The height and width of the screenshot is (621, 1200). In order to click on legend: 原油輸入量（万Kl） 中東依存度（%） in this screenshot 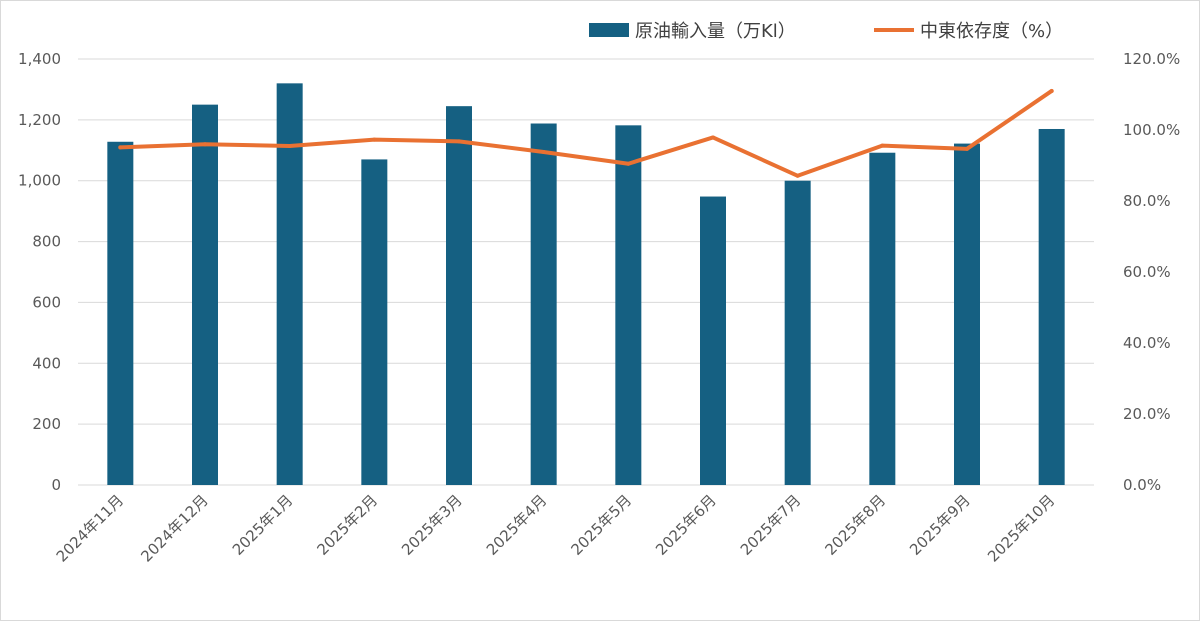, I will do `click(826, 31)`.